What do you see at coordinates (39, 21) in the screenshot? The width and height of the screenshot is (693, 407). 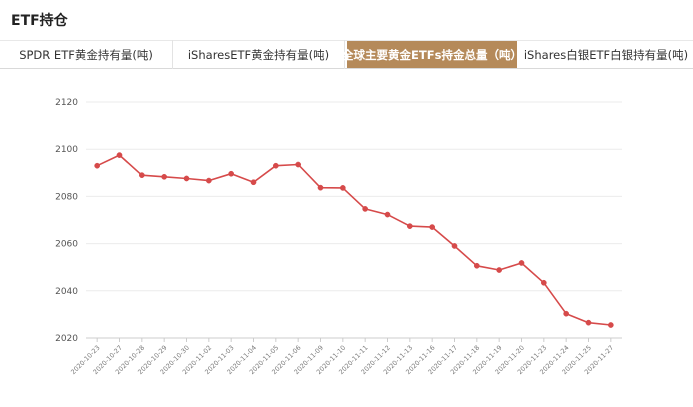 I see `page-title: ETF持仓` at bounding box center [39, 21].